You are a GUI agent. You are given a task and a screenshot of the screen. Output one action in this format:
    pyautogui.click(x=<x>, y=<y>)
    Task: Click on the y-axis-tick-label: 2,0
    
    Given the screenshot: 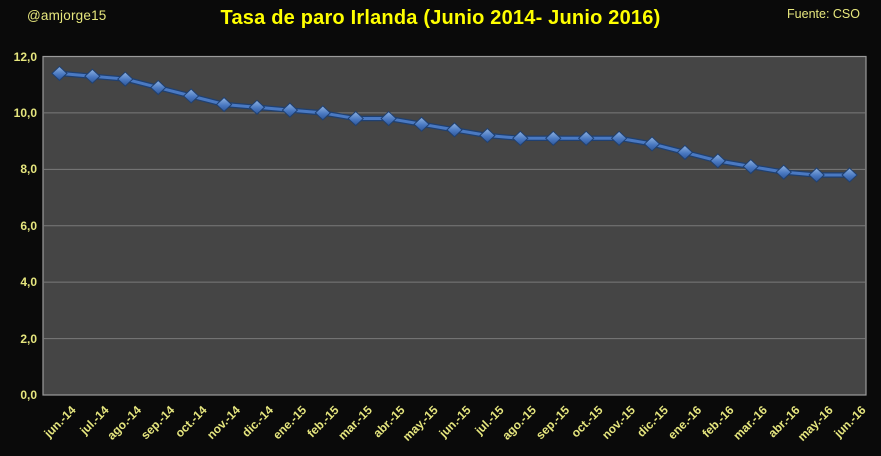 What is the action you would take?
    pyautogui.click(x=28, y=338)
    